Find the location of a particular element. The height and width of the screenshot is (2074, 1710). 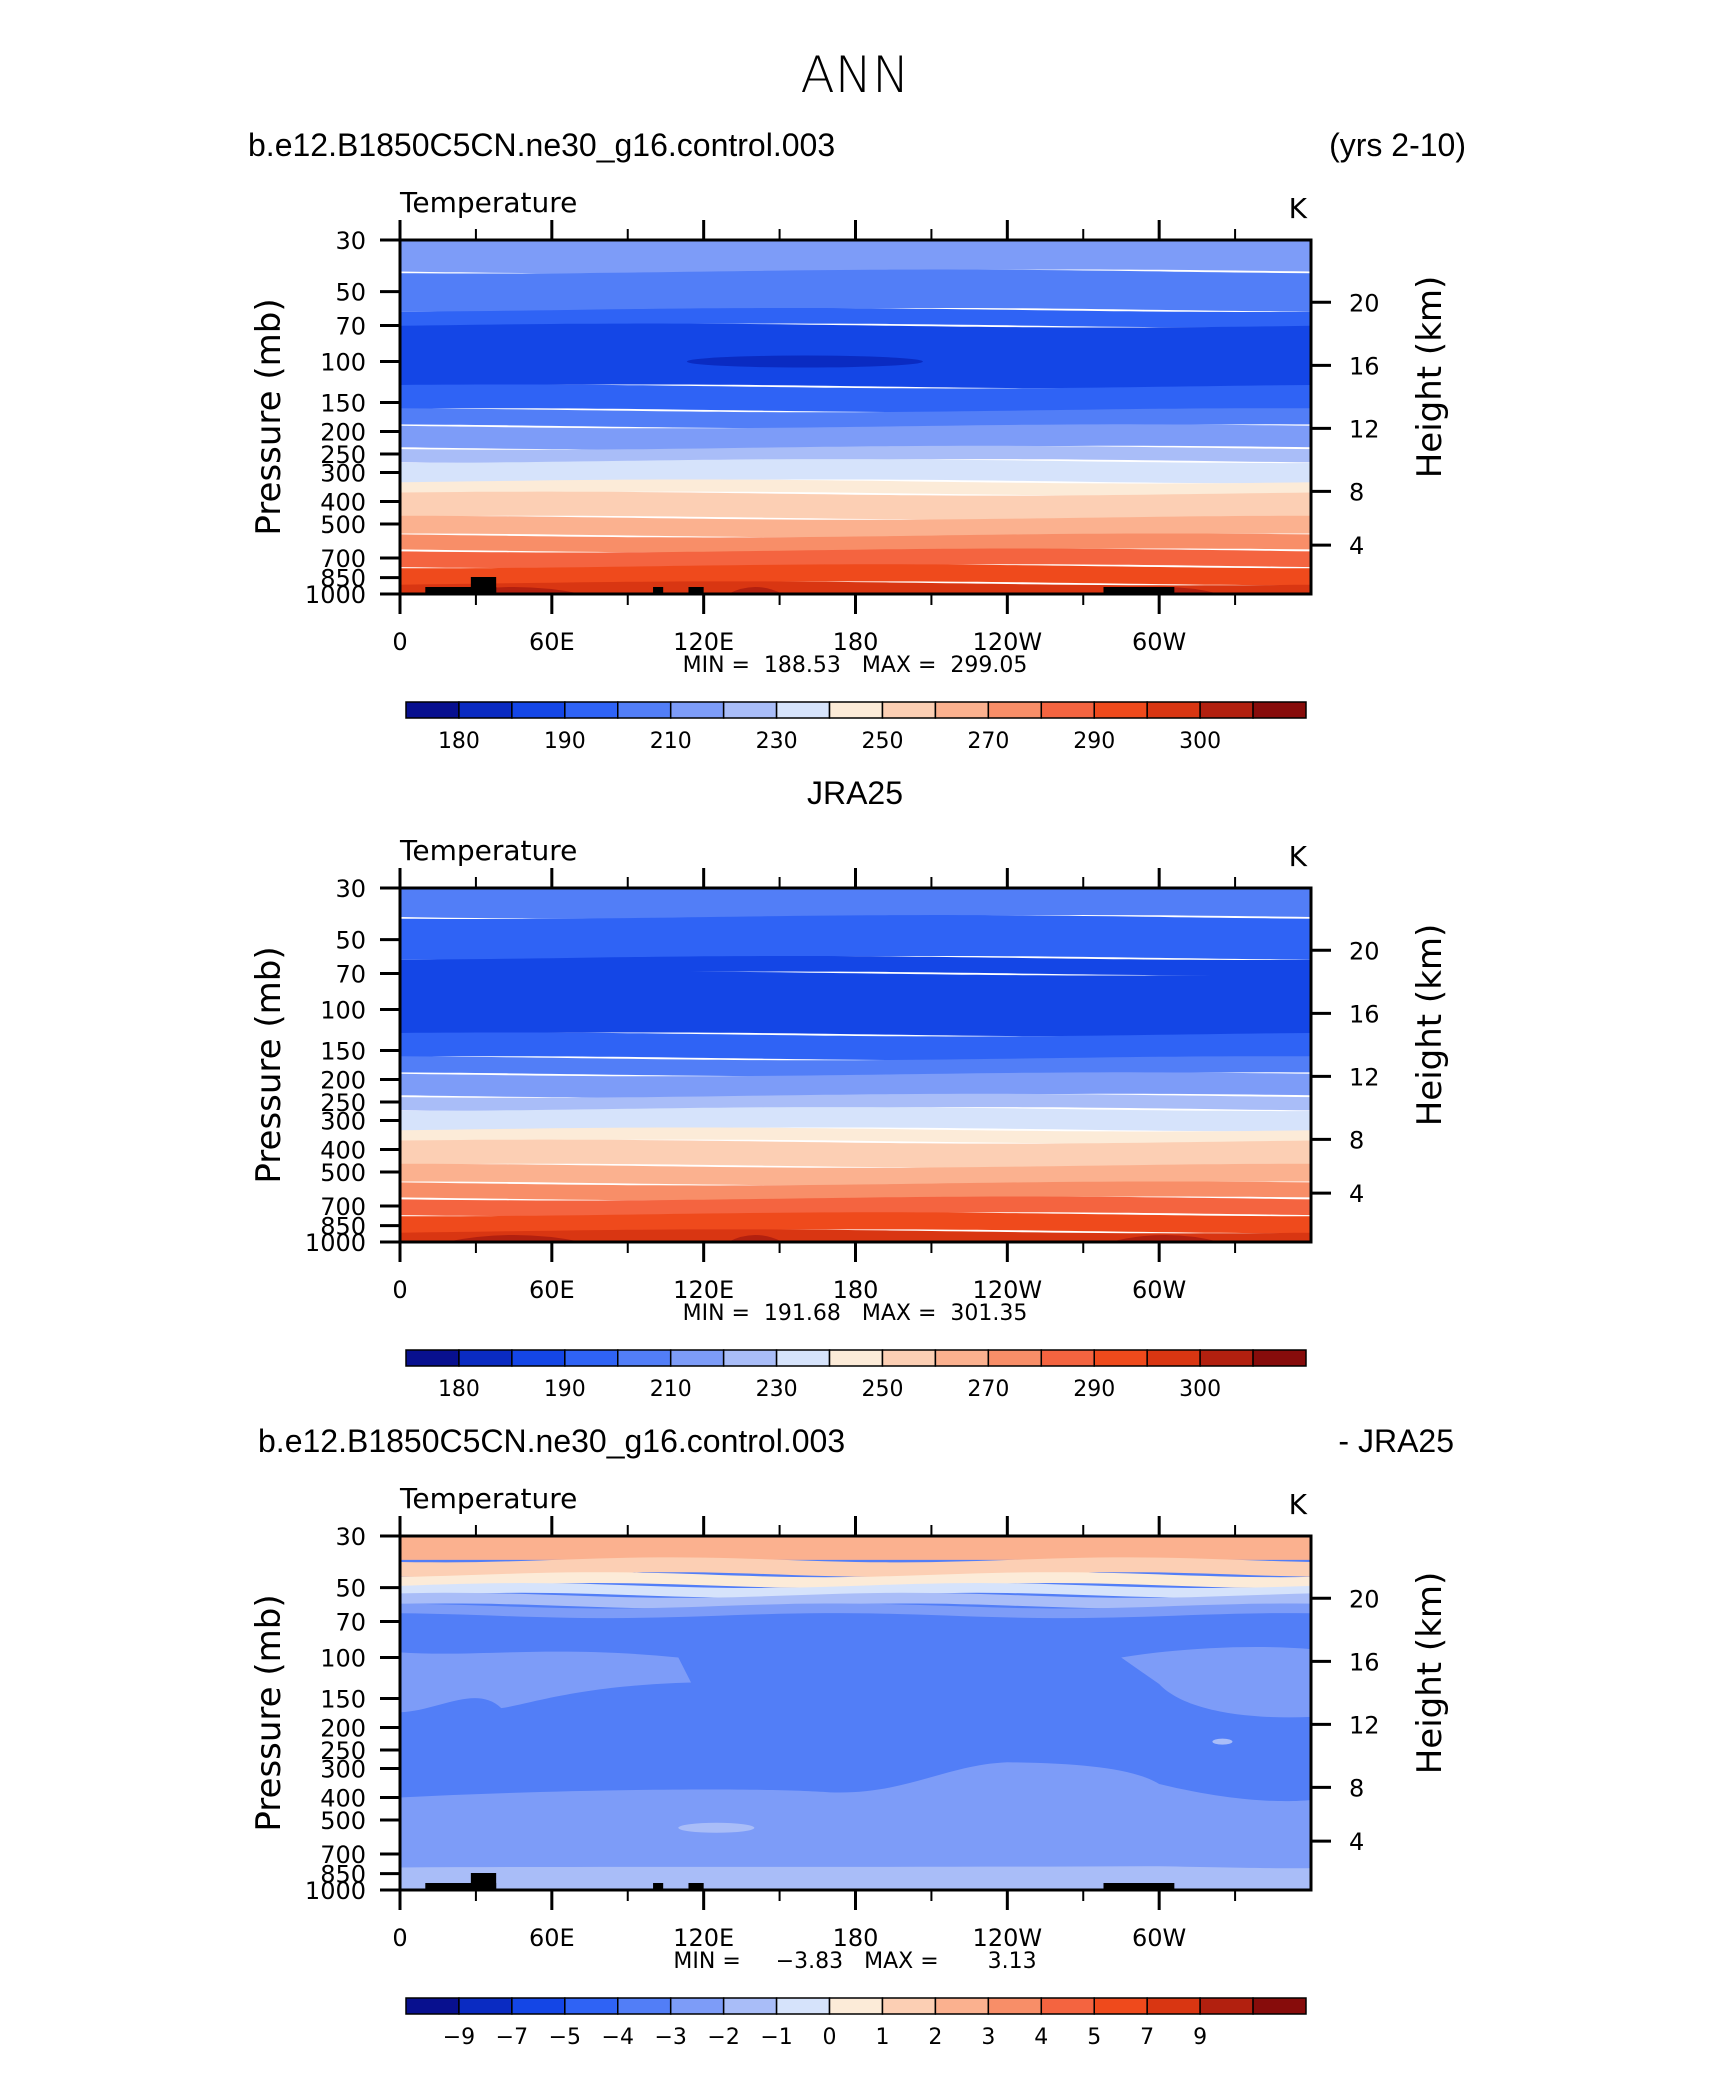

colorbar-label: 5 is located at coordinates (1094, 2037).